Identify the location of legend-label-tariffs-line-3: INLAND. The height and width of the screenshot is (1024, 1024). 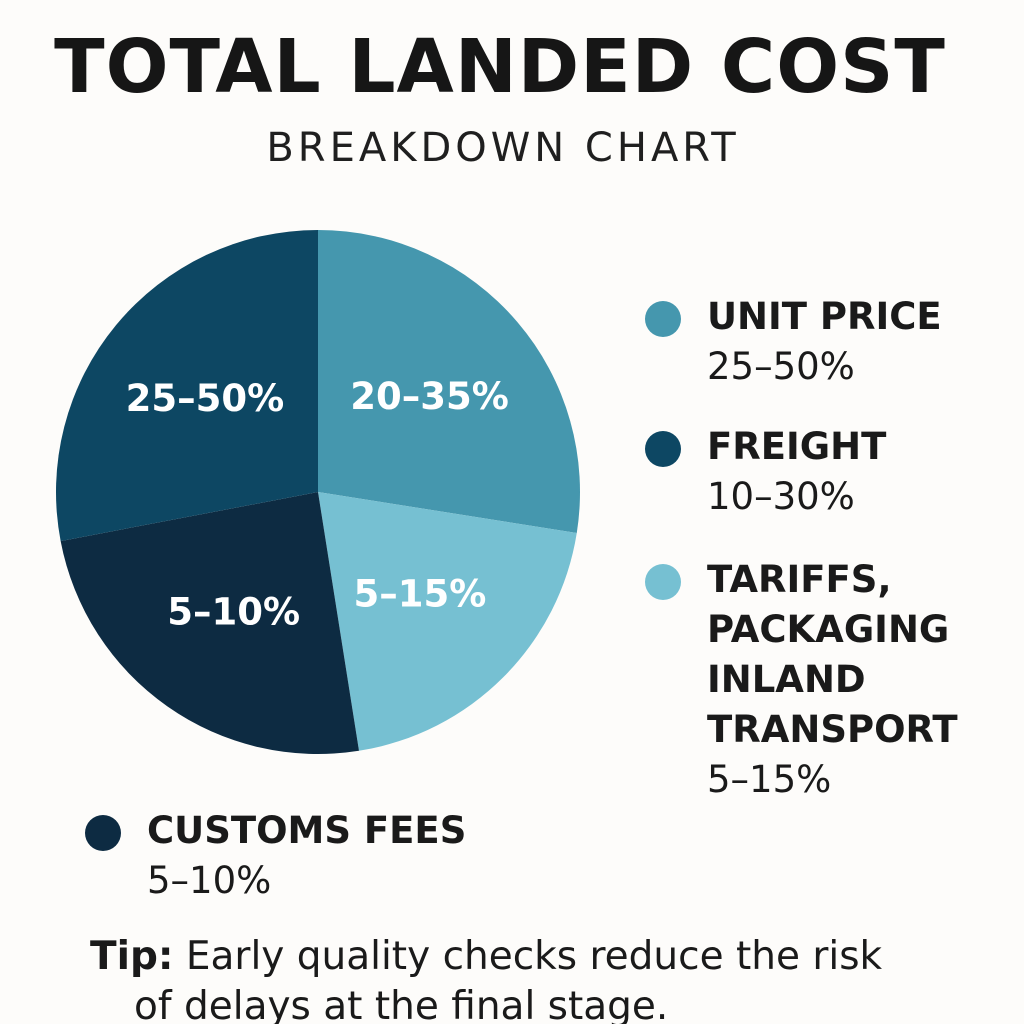
(786, 679).